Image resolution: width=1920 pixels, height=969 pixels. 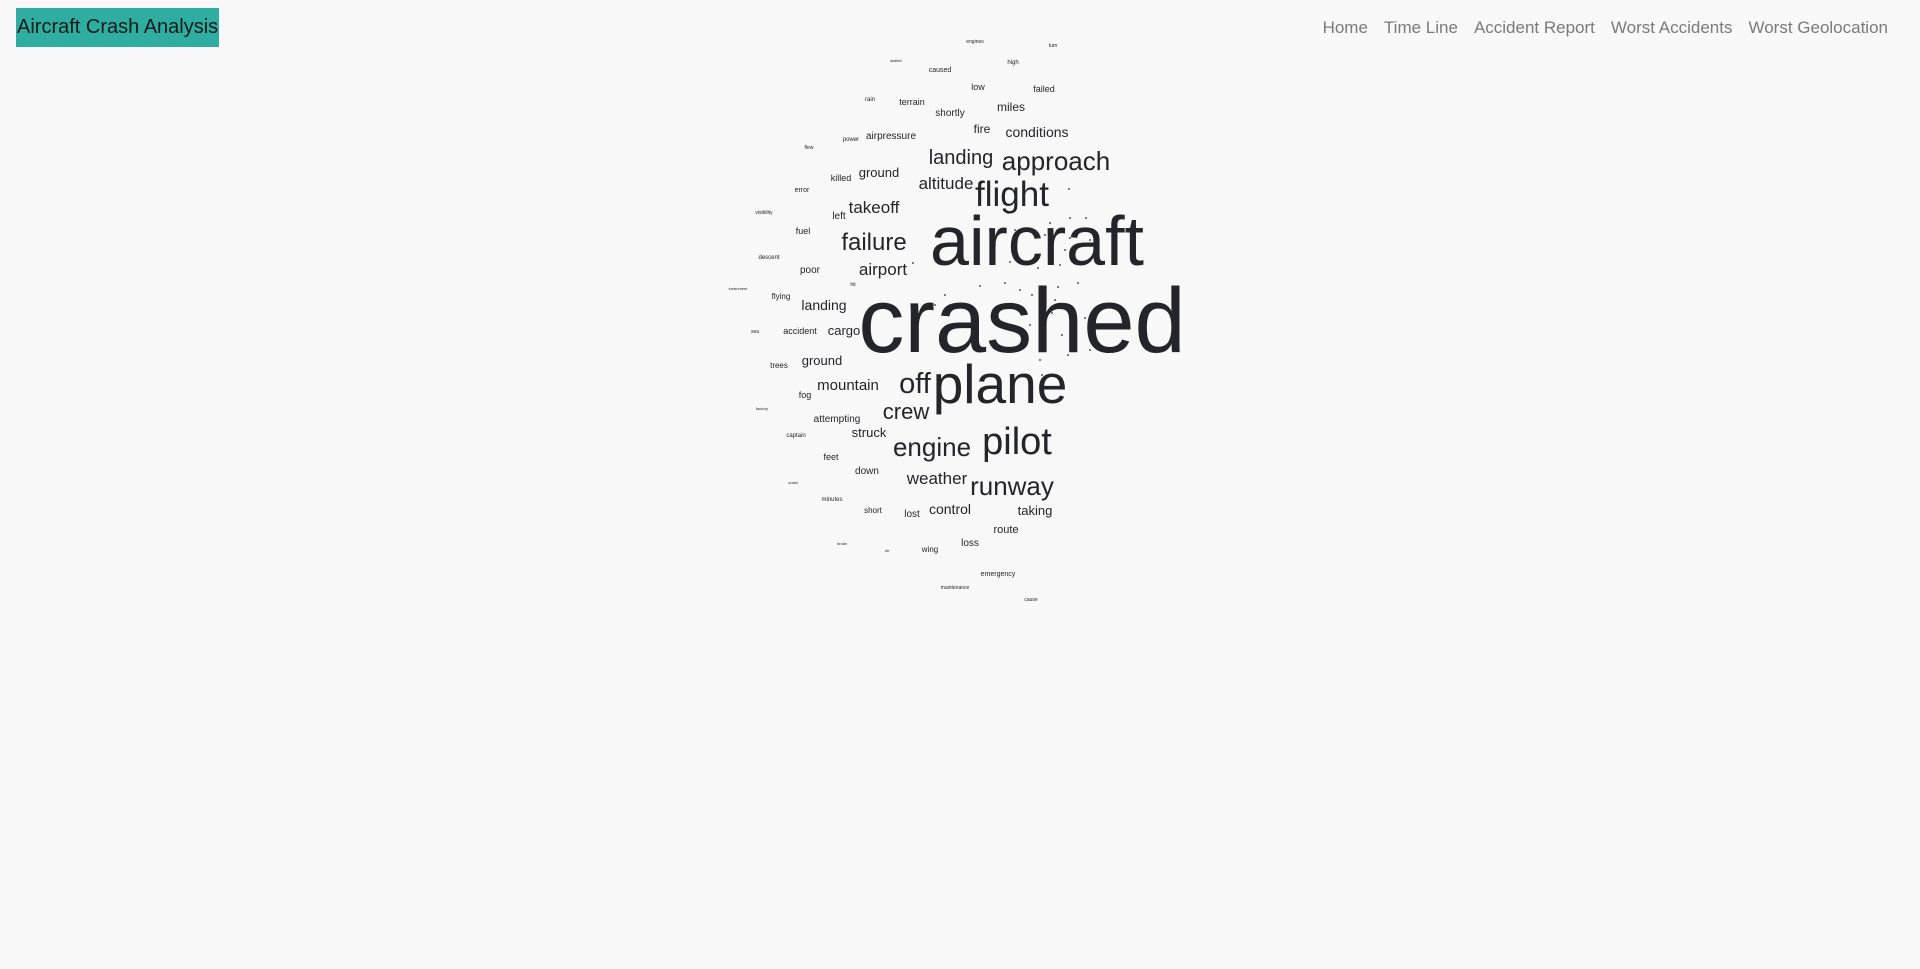 I want to click on nav-link-home: Home, so click(x=1345, y=27).